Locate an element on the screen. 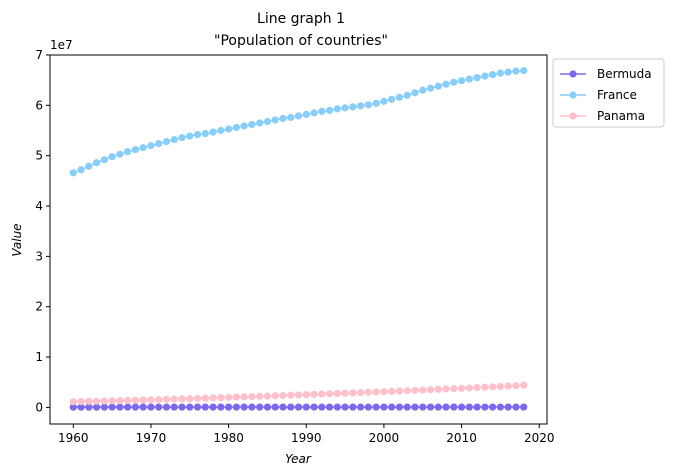  x-tick-label: 1960 is located at coordinates (73, 438).